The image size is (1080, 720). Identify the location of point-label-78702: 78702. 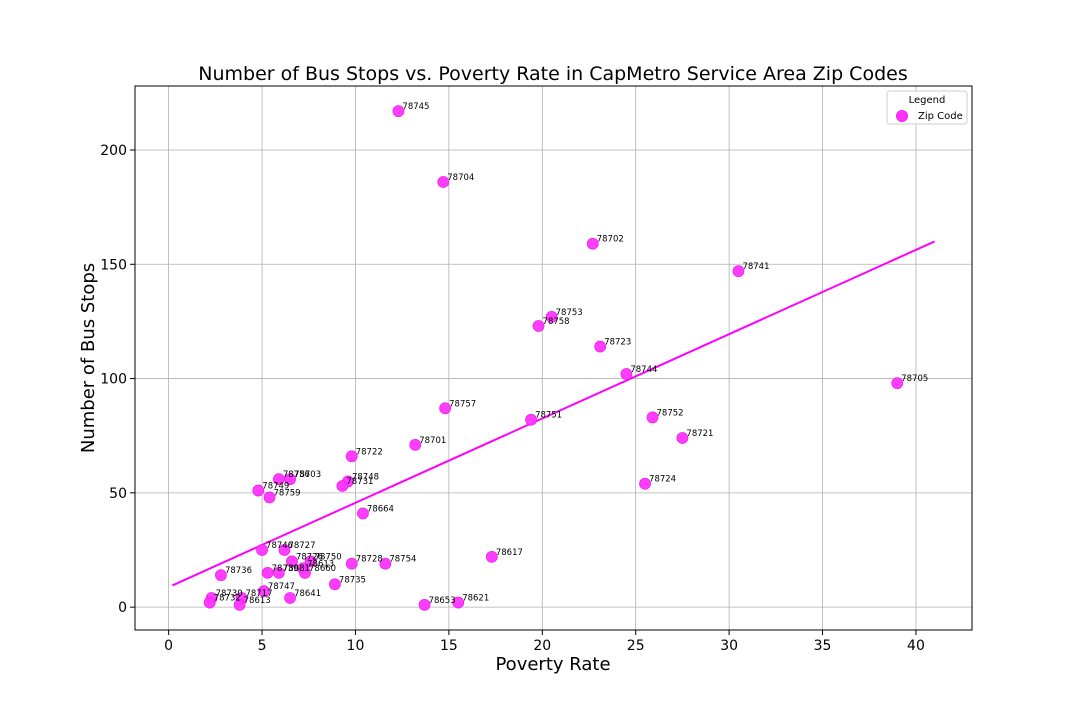
(610, 240).